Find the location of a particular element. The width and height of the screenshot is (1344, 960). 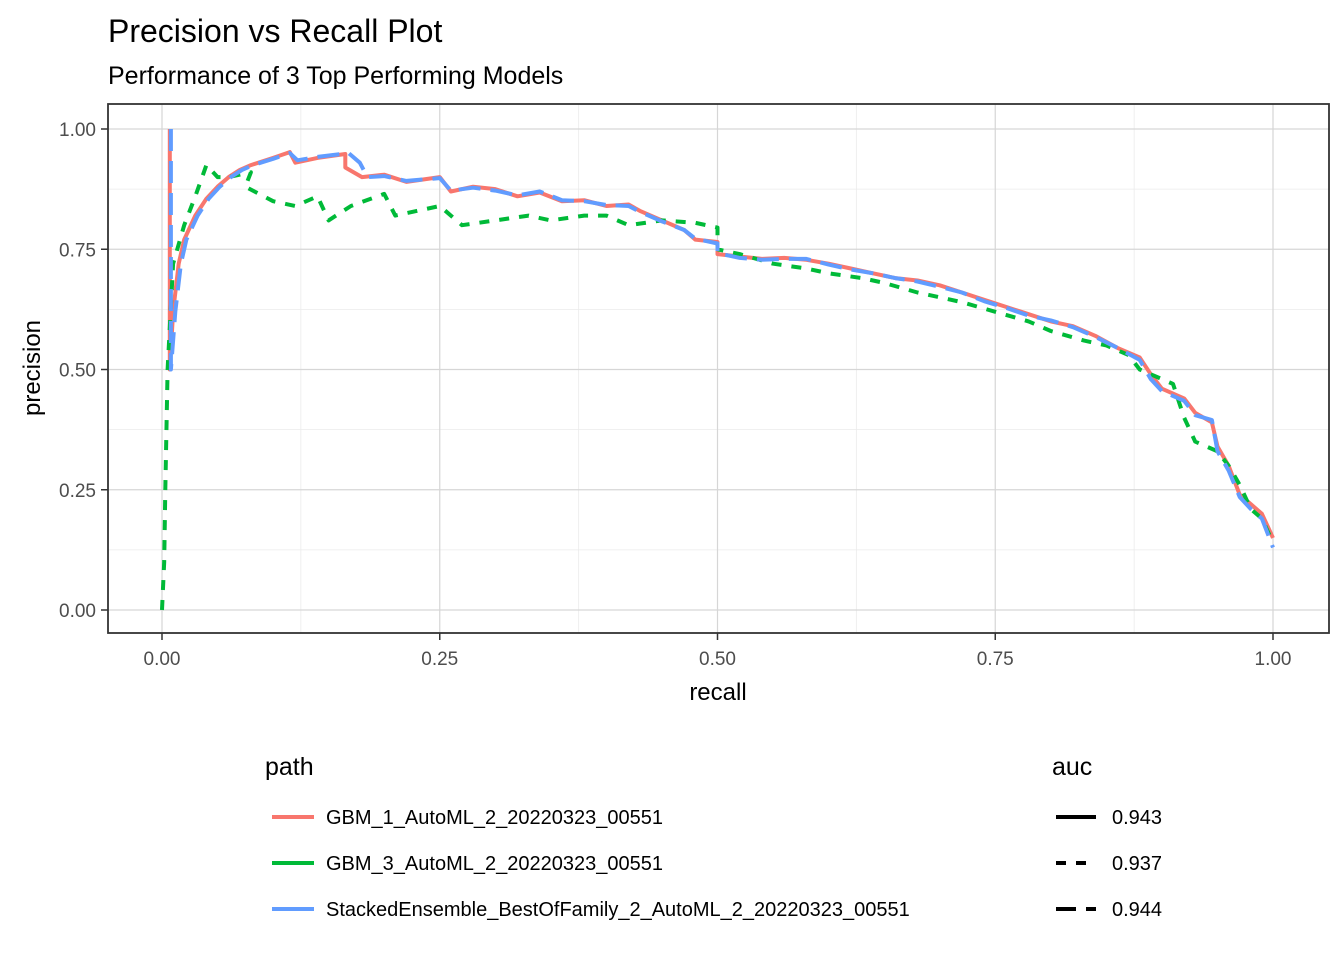

y-axis-title: precision is located at coordinates (32, 368).